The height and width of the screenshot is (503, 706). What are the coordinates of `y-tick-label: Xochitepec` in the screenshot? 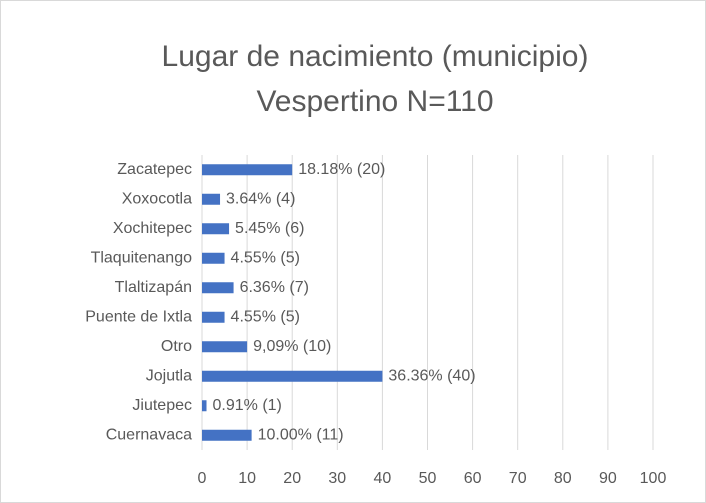 It's located at (152, 228).